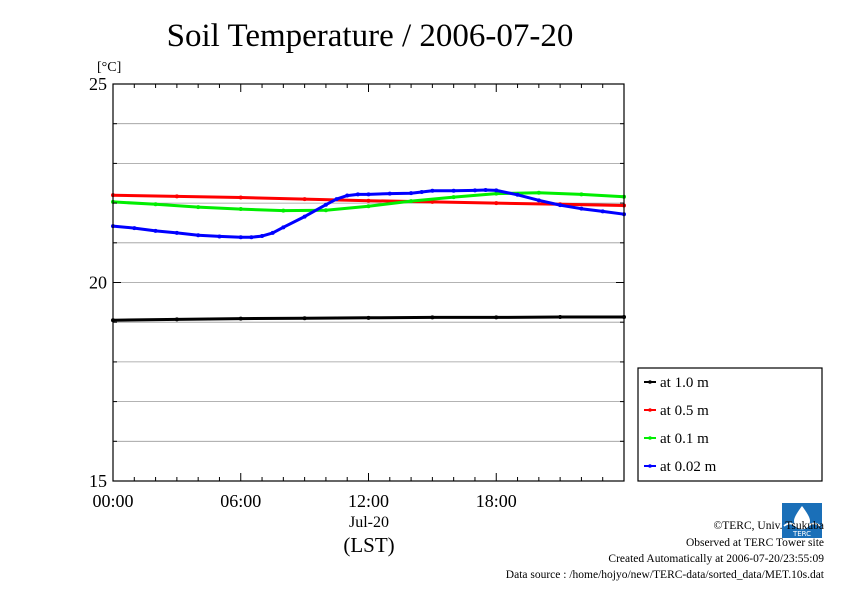 Image resolution: width=842 pixels, height=595 pixels. I want to click on x-tick-label: 00:00, so click(112, 501).